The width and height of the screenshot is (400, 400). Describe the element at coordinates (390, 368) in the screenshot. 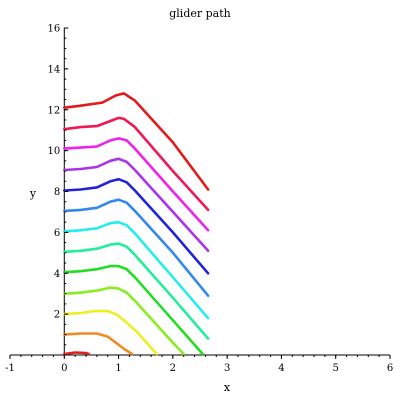

I see `x-tick-label: 6` at that location.